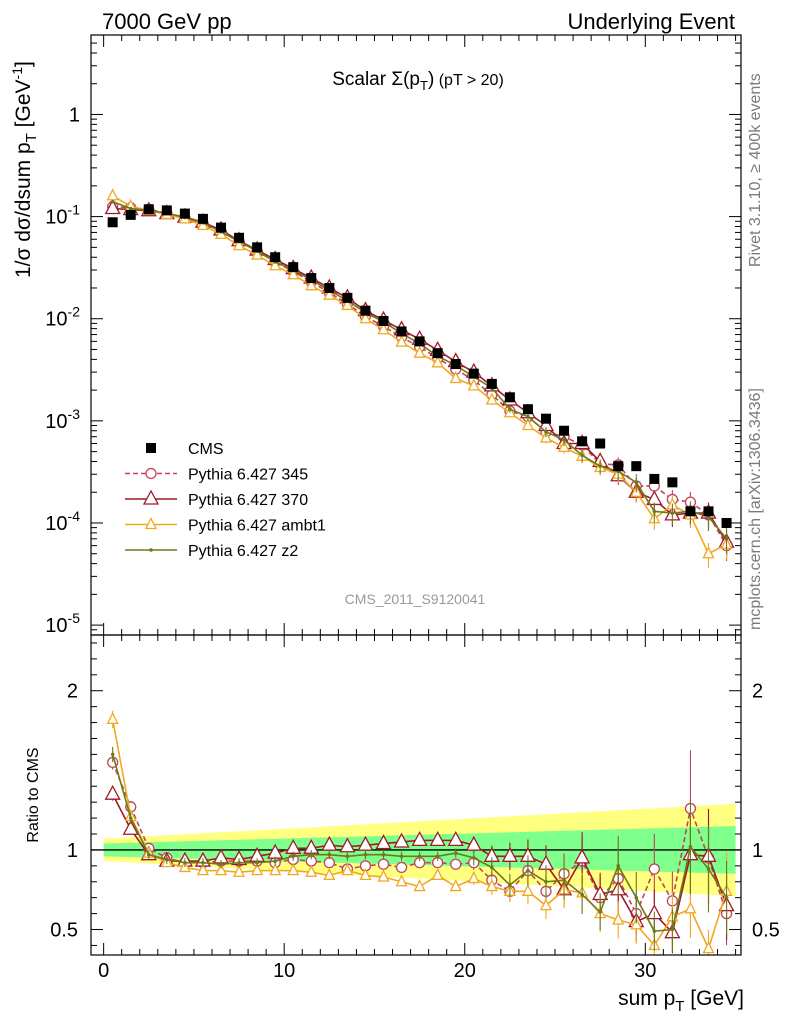  I want to click on ratio-y-tick-label: 1, so click(72, 851).